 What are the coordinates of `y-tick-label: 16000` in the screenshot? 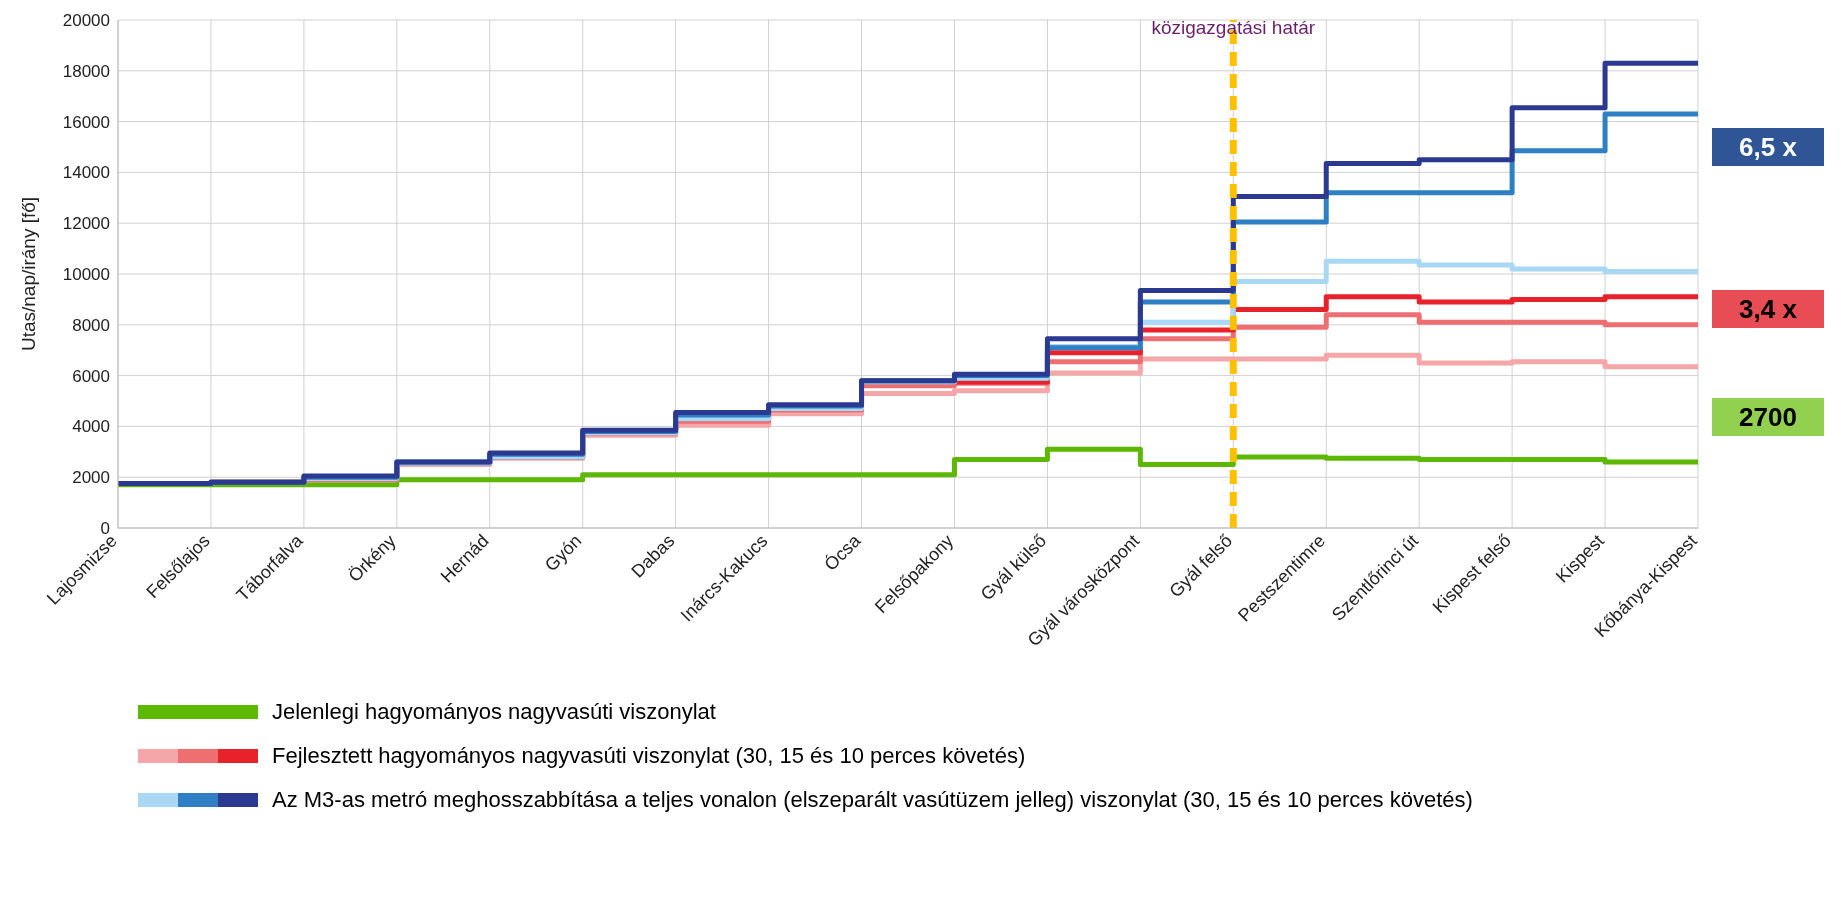 It's located at (86, 122).